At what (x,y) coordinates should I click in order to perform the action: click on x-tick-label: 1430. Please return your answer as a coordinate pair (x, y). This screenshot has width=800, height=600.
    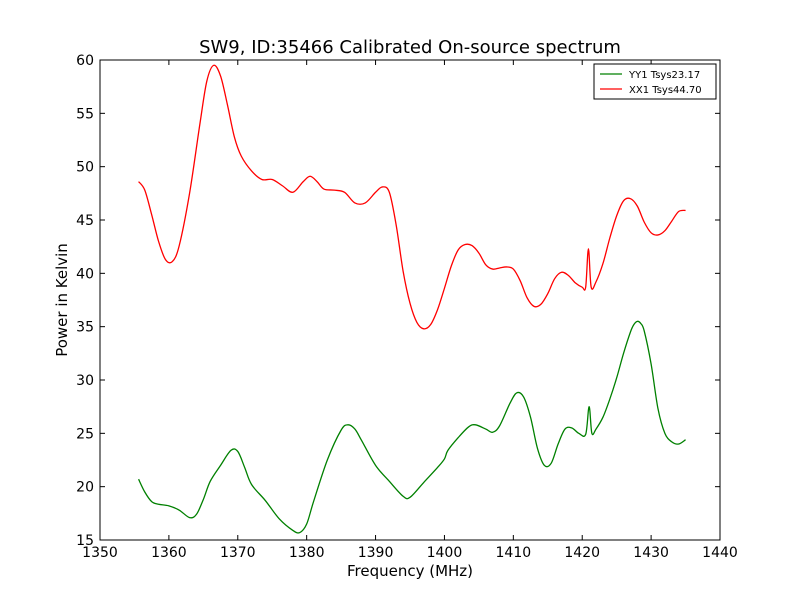
    Looking at the image, I should click on (651, 553).